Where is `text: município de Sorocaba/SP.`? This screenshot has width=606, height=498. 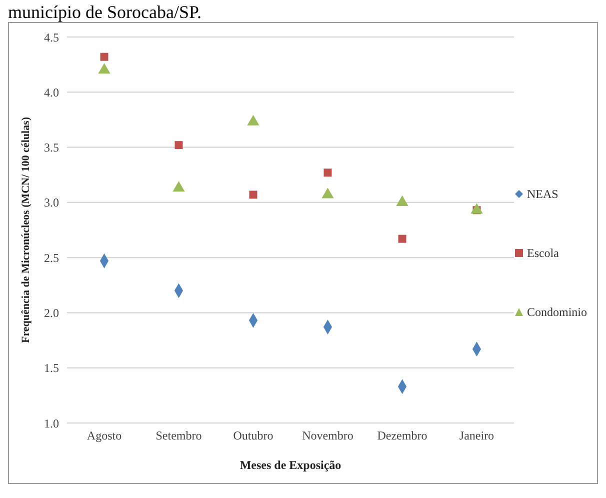 text: município de Sorocaba/SP. is located at coordinates (105, 12).